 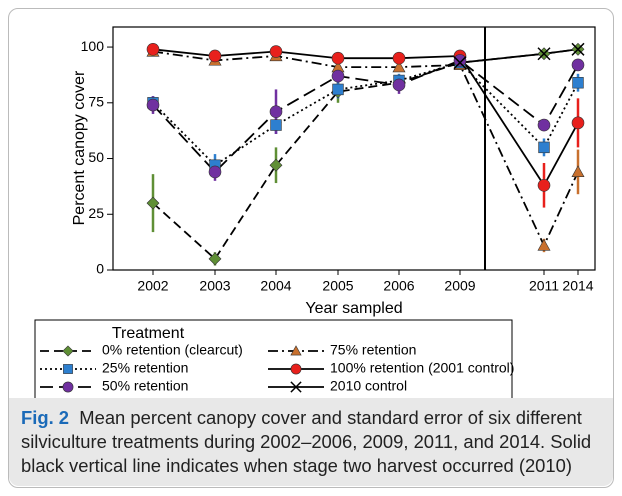 I want to click on legend-label: 2010 control, so click(x=368, y=386).